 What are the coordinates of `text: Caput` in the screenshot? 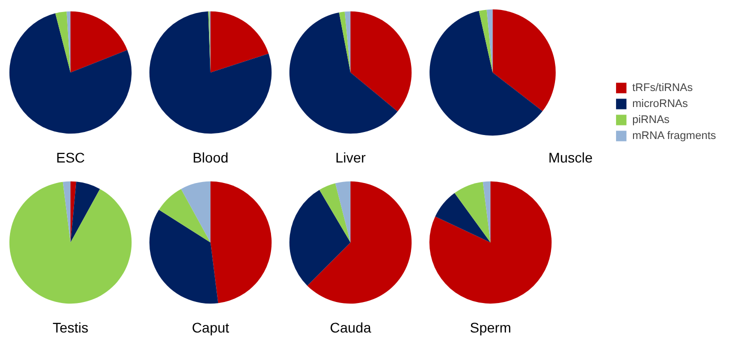 It's located at (211, 328).